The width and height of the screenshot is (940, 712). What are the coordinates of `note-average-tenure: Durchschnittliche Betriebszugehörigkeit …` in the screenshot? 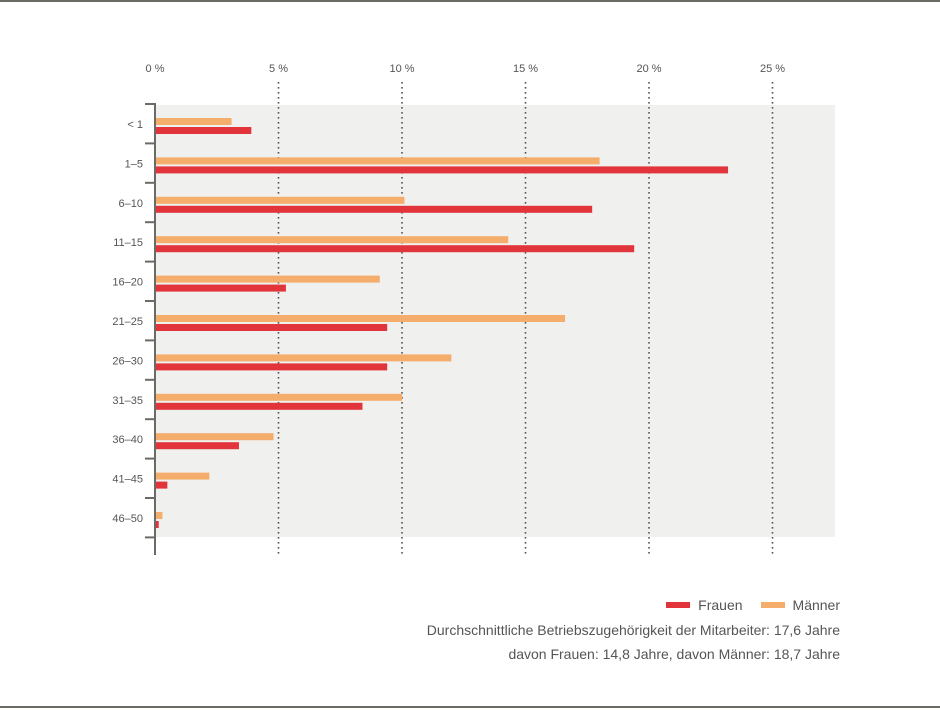 It's located at (633, 630).